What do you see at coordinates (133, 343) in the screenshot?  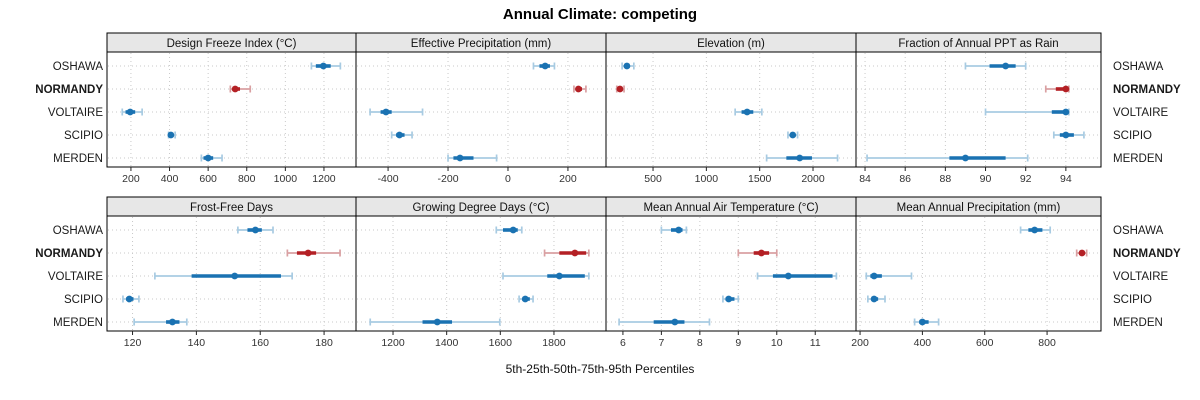 I see `x-tick-label: 120` at bounding box center [133, 343].